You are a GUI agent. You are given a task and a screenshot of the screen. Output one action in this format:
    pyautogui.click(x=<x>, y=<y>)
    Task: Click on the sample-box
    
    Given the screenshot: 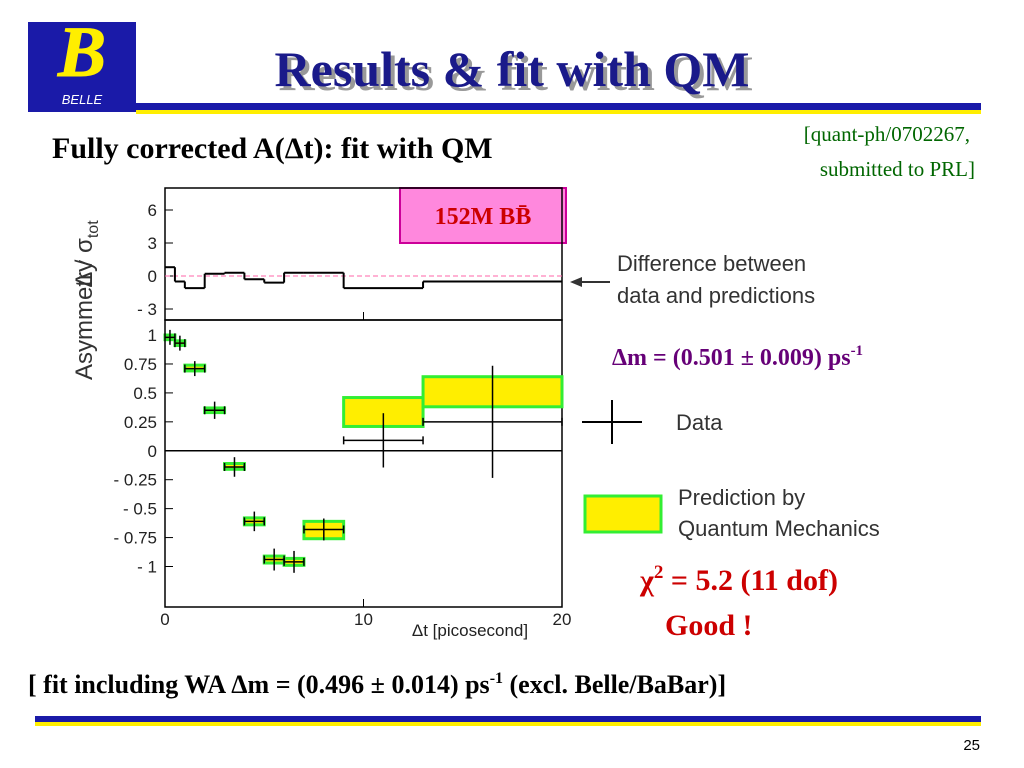 What is the action you would take?
    pyautogui.click(x=483, y=215)
    